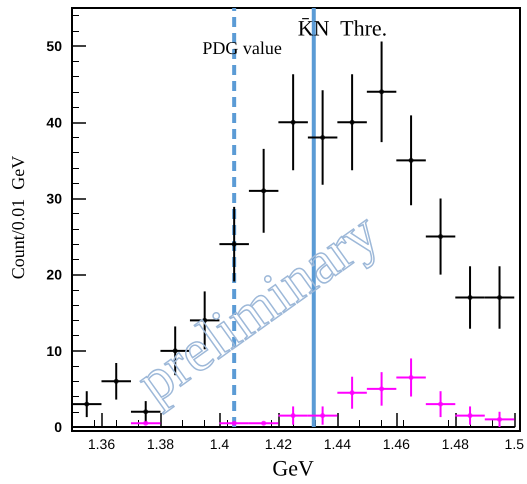 Image resolution: width=527 pixels, height=484 pixels. Describe the element at coordinates (54, 46) in the screenshot. I see `y-tick-label: 50` at that location.